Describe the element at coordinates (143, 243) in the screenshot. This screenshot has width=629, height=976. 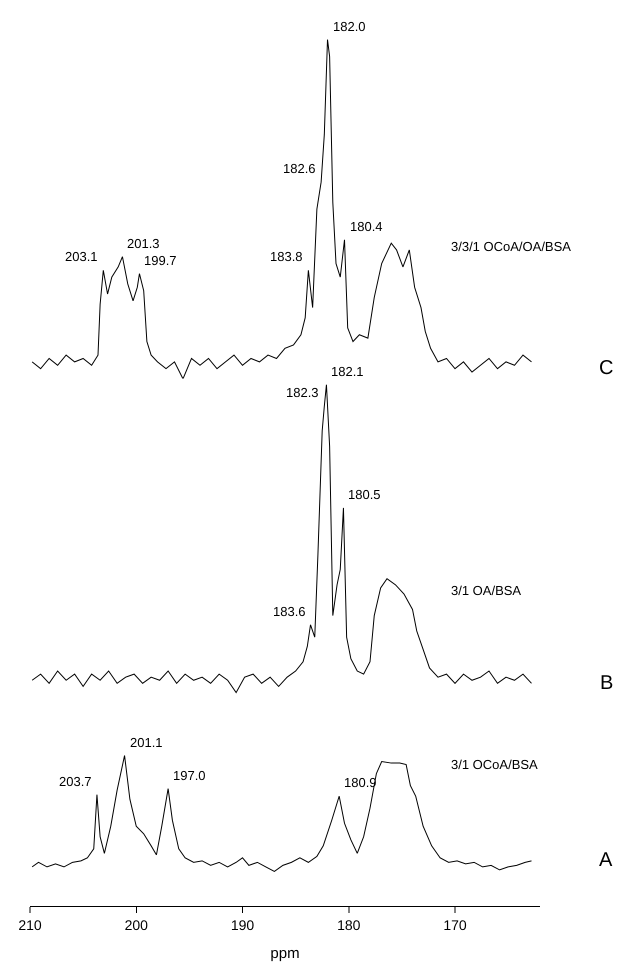
I see `annotation: 201.3` at that location.